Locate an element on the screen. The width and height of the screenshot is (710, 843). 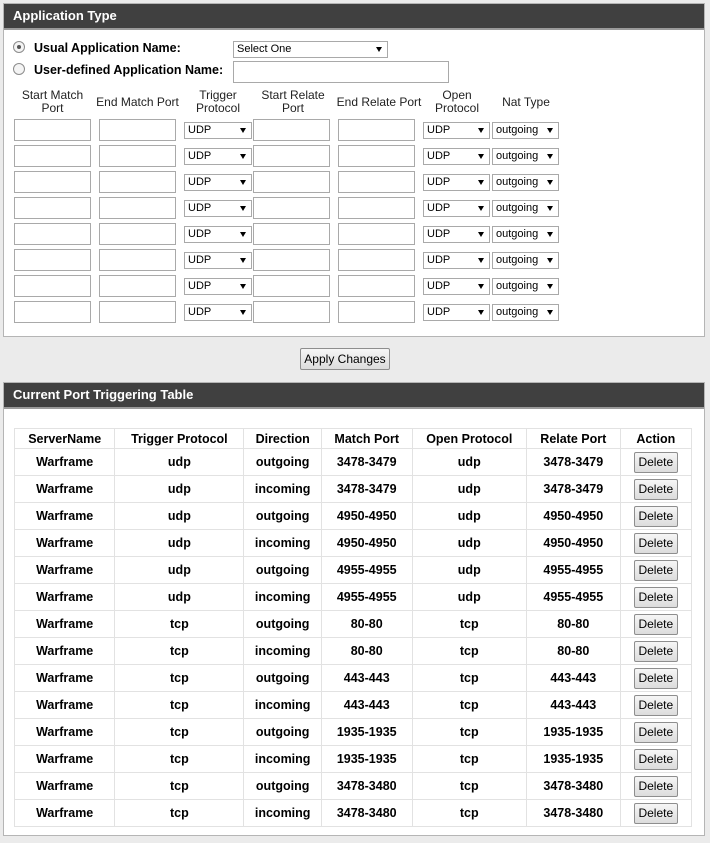
radio-usual is located at coordinates (19, 47).